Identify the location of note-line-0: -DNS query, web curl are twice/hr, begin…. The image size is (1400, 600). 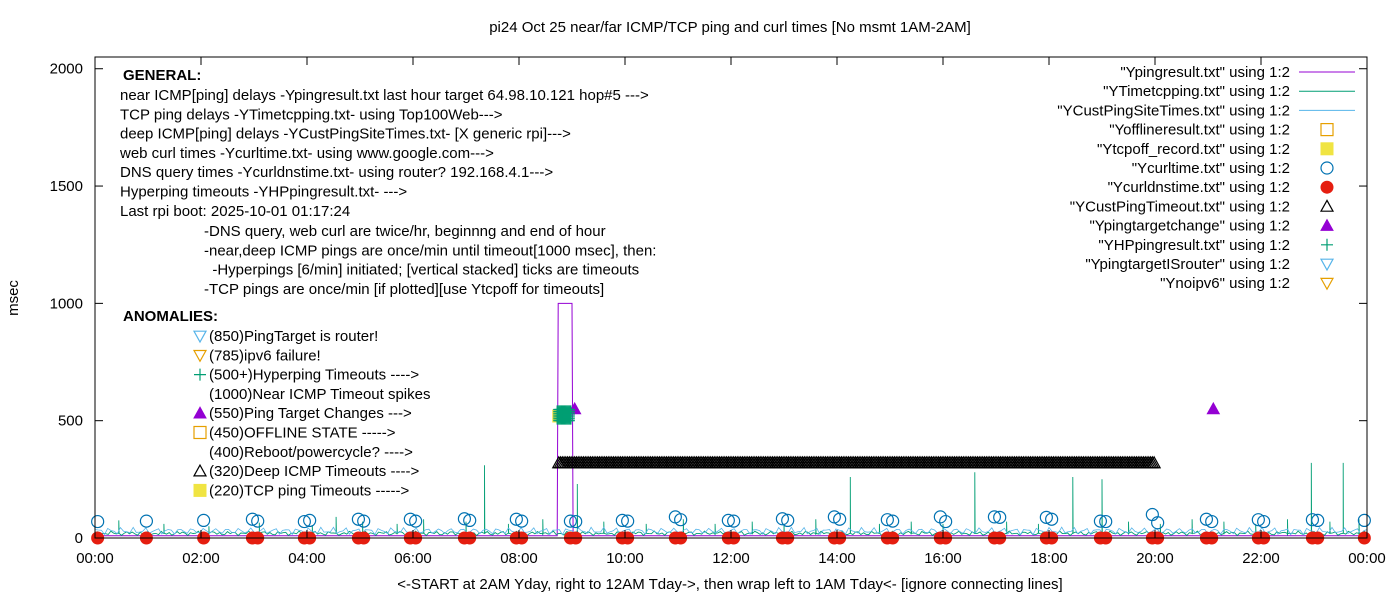
(405, 231).